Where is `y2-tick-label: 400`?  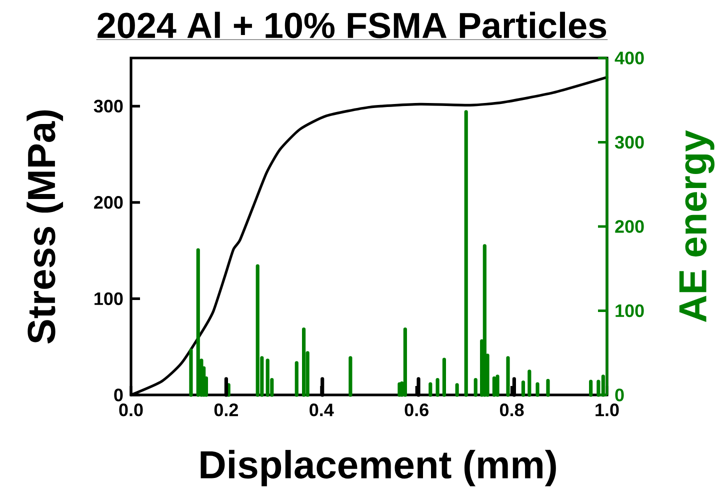 y2-tick-label: 400 is located at coordinates (629, 58).